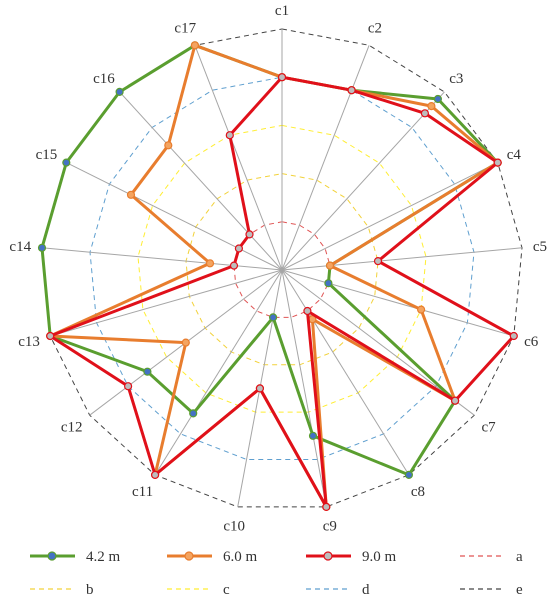 This screenshot has width=550, height=605. I want to click on legend-label: 4.2 m, so click(103, 557).